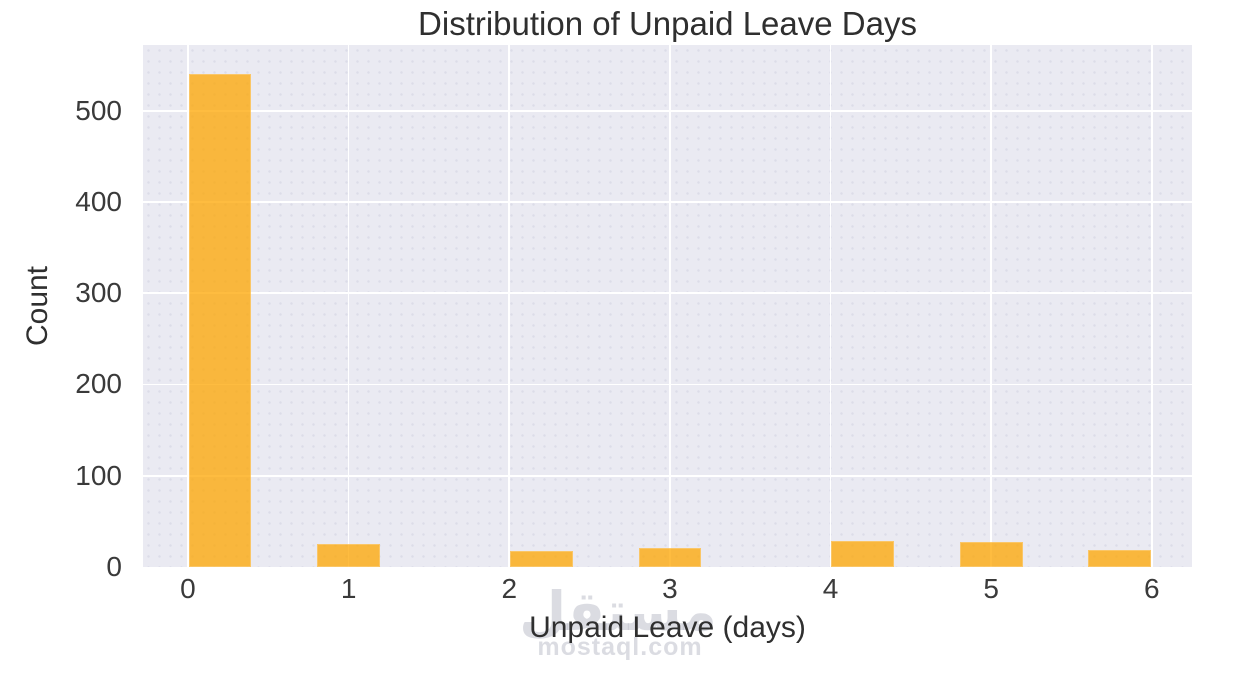 The image size is (1238, 673). What do you see at coordinates (667, 23) in the screenshot?
I see `chart-title: Distribution of Unpaid Leave Days` at bounding box center [667, 23].